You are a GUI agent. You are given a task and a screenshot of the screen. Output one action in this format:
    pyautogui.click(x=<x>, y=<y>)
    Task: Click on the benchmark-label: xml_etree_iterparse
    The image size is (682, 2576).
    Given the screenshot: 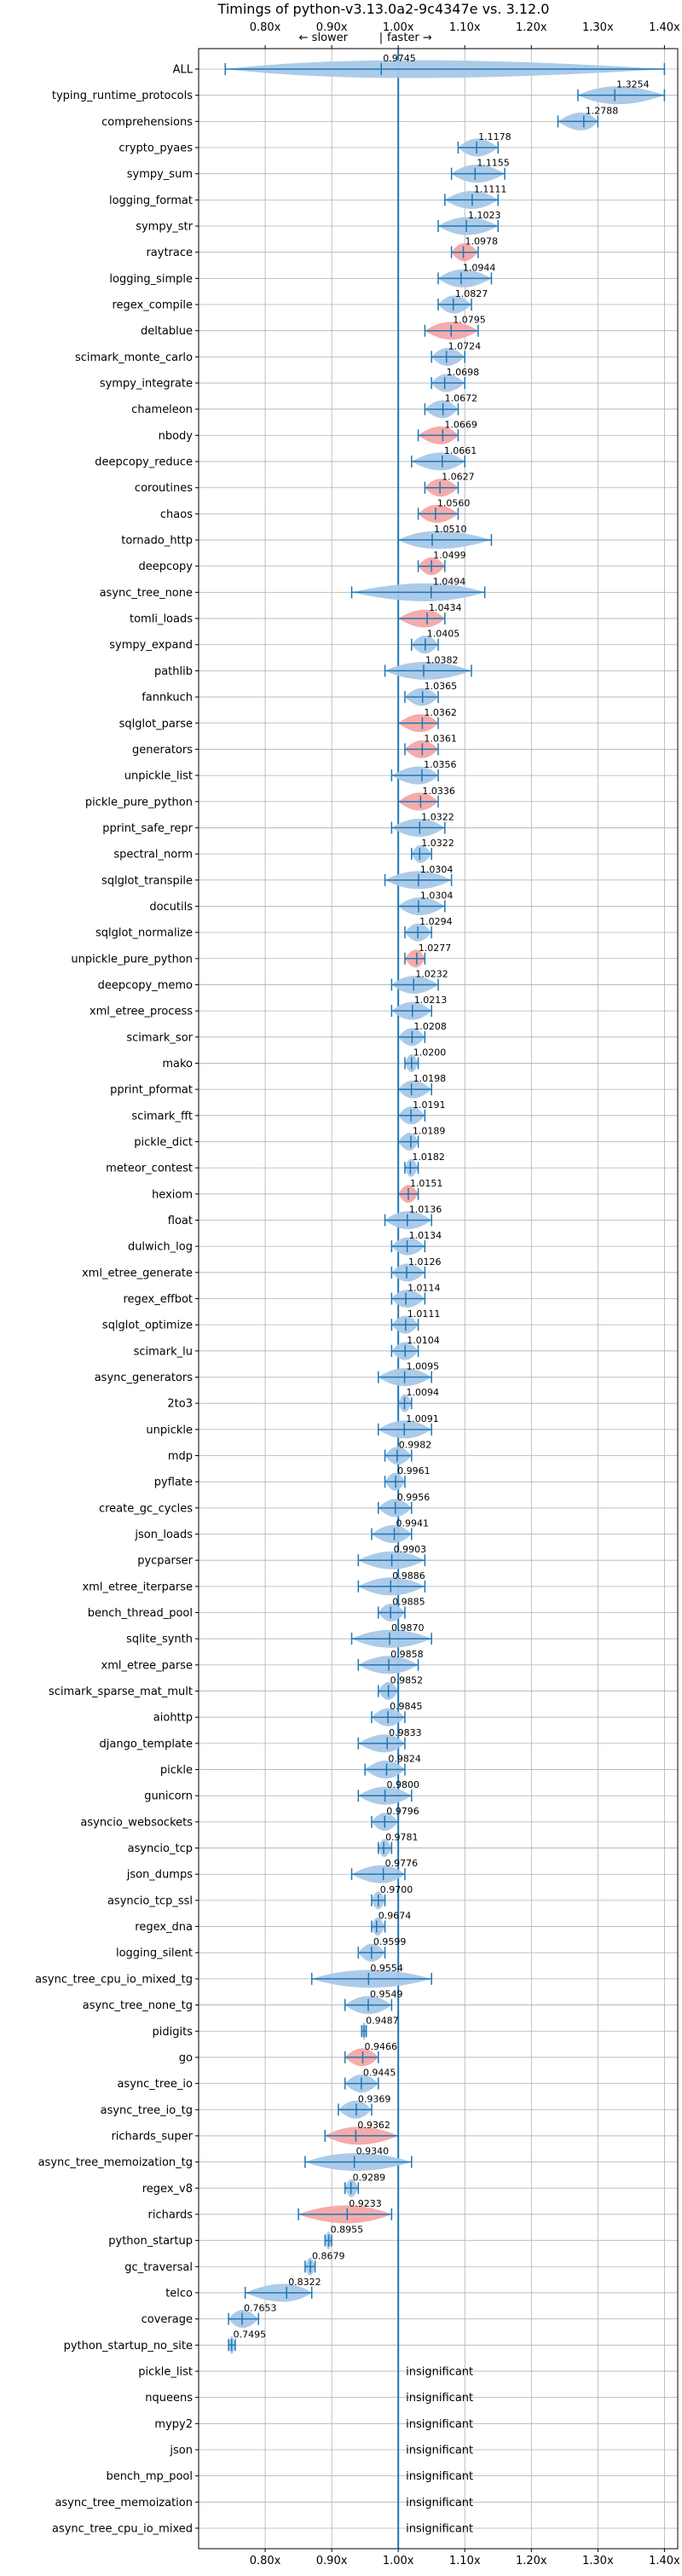 What is the action you would take?
    pyautogui.click(x=138, y=1587)
    